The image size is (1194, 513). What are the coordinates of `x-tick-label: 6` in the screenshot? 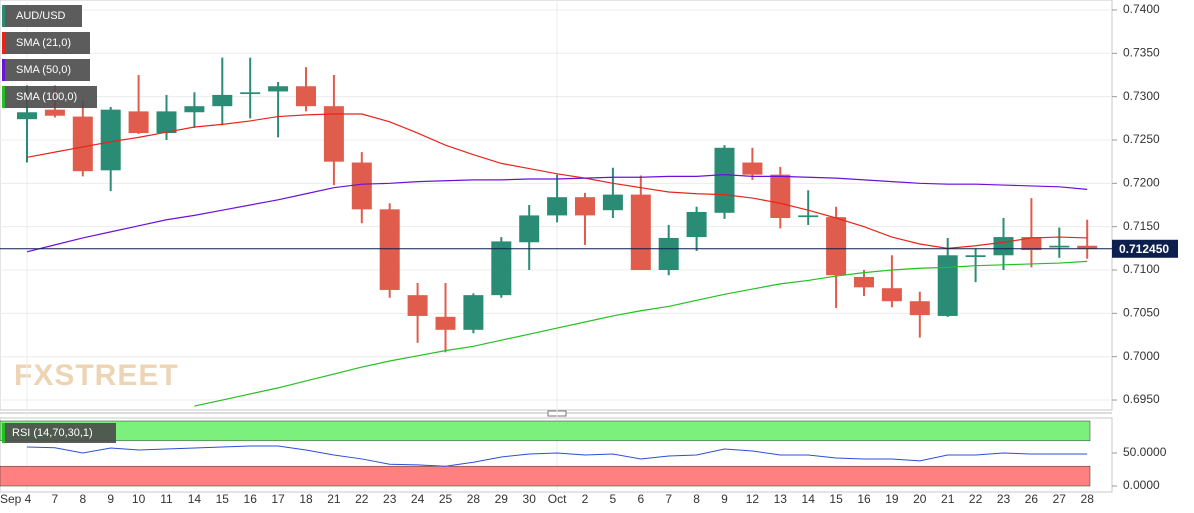 It's located at (640, 499).